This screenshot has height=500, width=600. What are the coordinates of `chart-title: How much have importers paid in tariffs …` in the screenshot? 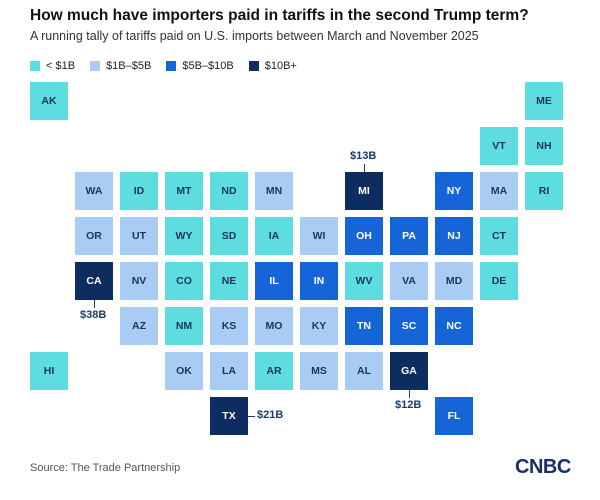 It's located at (279, 15).